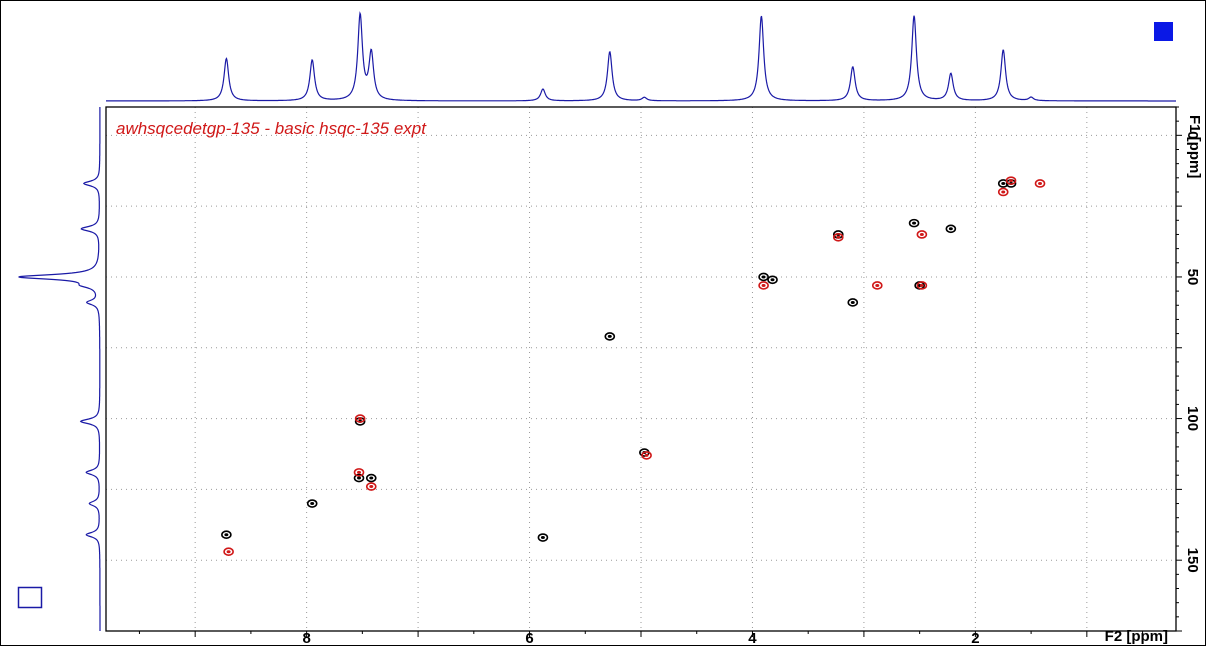 The width and height of the screenshot is (1206, 646). What do you see at coordinates (1163, 31) in the screenshot?
I see `positive-level-marker-icon` at bounding box center [1163, 31].